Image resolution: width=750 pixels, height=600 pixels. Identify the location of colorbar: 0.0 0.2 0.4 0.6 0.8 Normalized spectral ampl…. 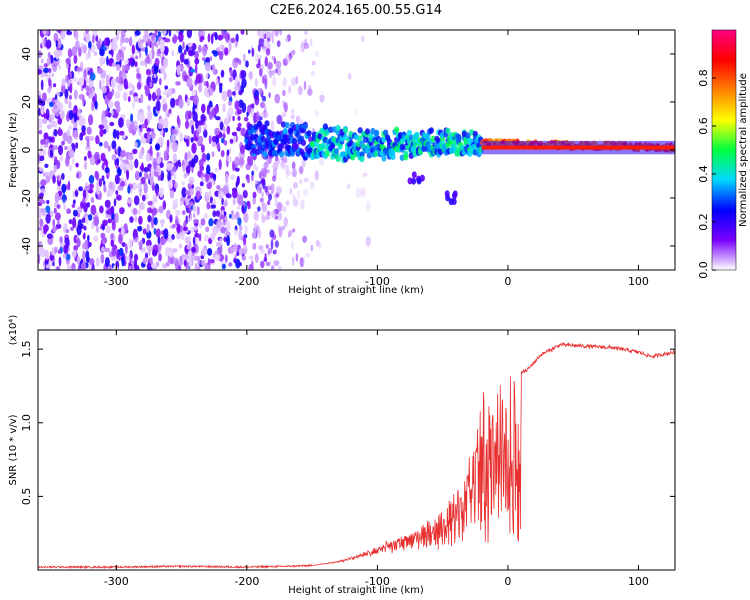
(723, 154).